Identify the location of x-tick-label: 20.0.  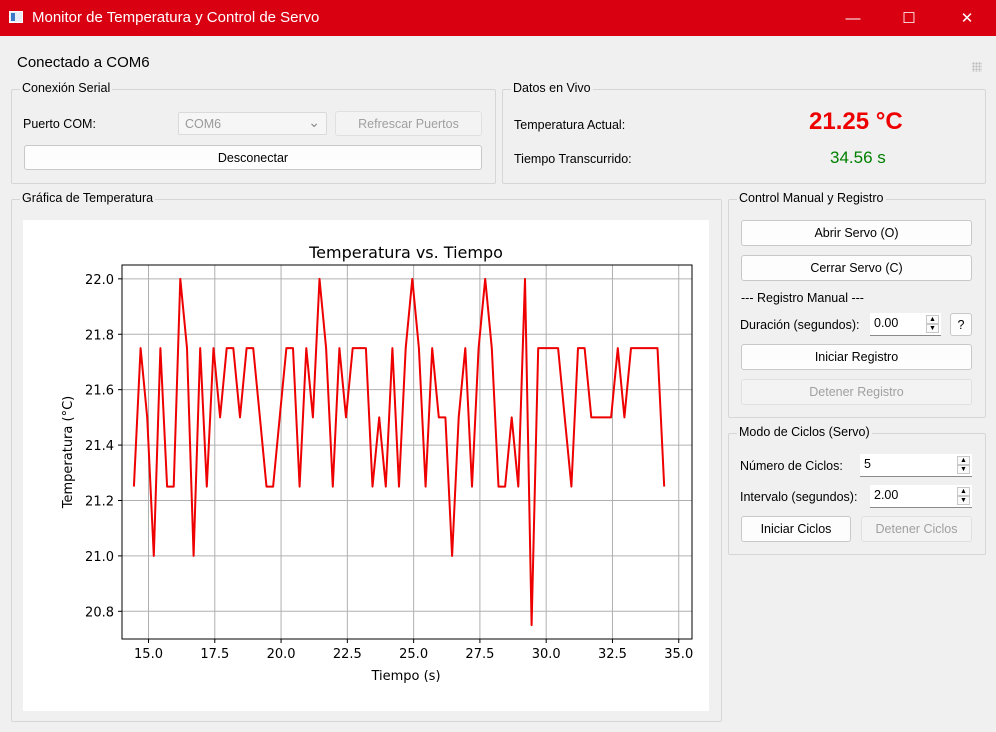
(281, 654).